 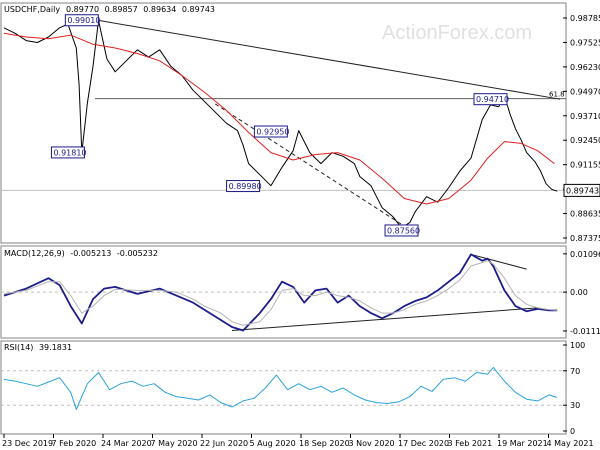 What do you see at coordinates (126, 443) in the screenshot?
I see `date-tick-label: 24 Mar 2020` at bounding box center [126, 443].